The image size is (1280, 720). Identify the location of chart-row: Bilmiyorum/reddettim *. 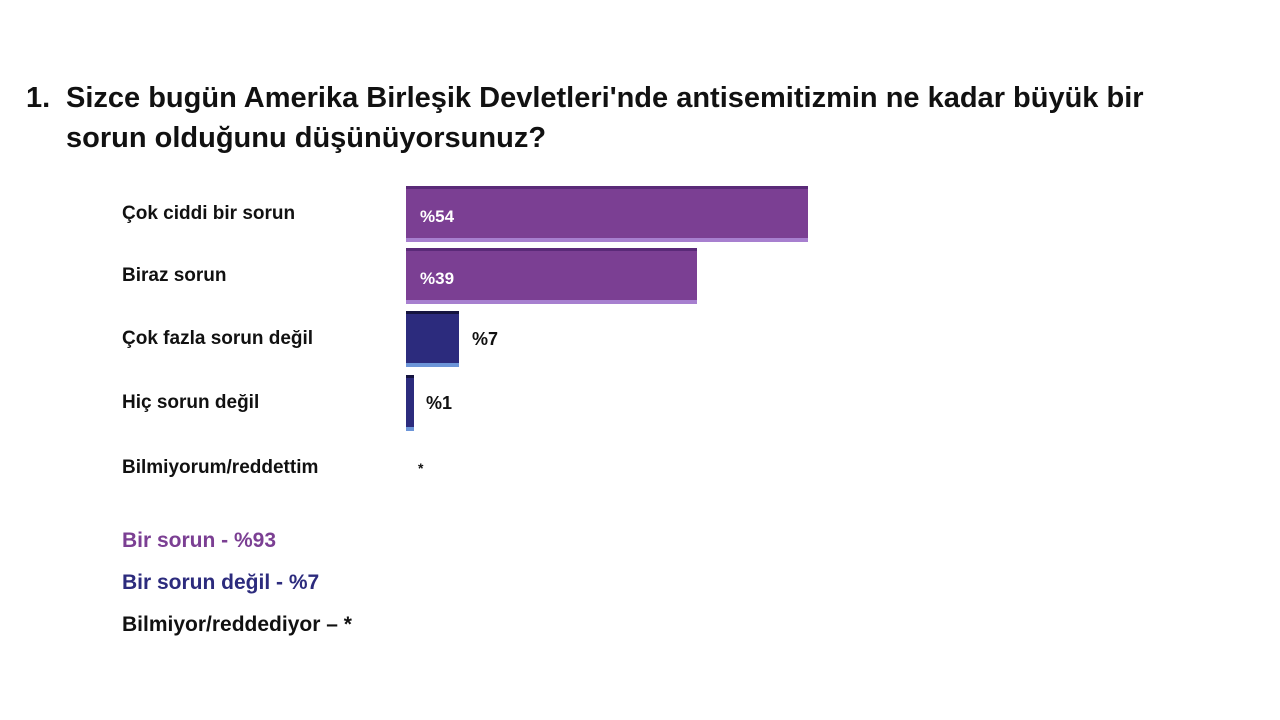
(640, 468).